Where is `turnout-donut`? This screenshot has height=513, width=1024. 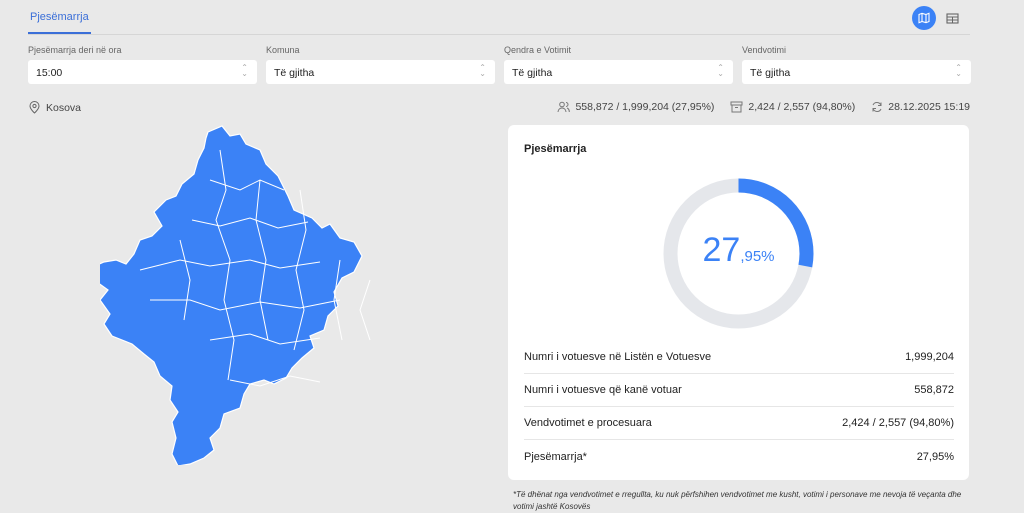 turnout-donut is located at coordinates (738, 253).